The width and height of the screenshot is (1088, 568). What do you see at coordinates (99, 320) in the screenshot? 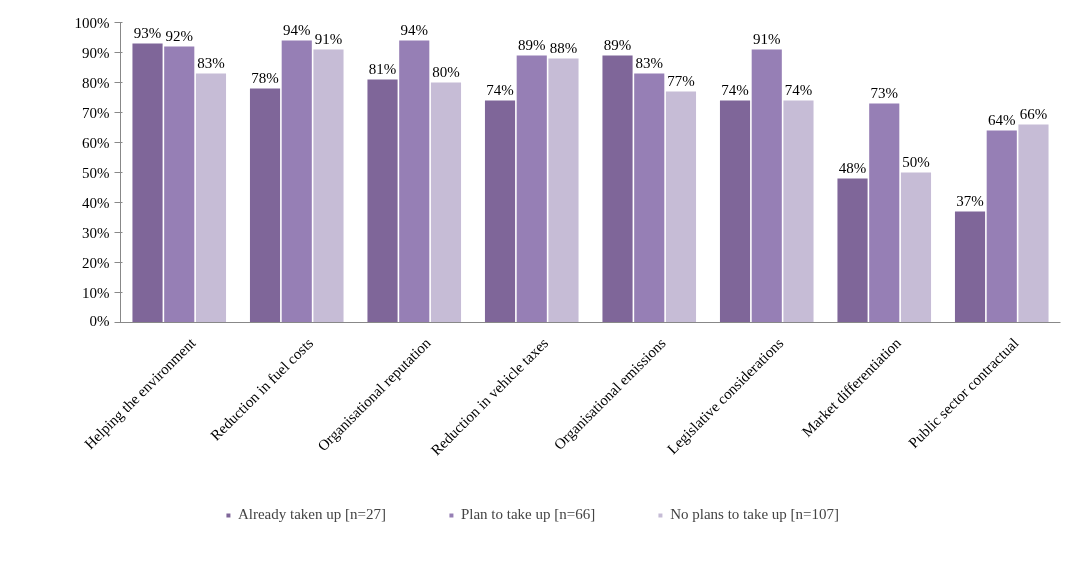
I see `y-tick-label: 0%` at bounding box center [99, 320].